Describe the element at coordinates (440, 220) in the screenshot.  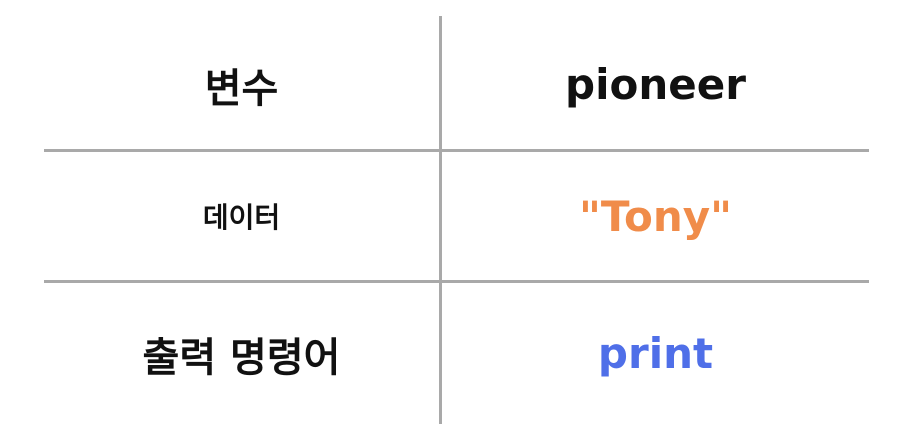
I see `vertical-divider` at that location.